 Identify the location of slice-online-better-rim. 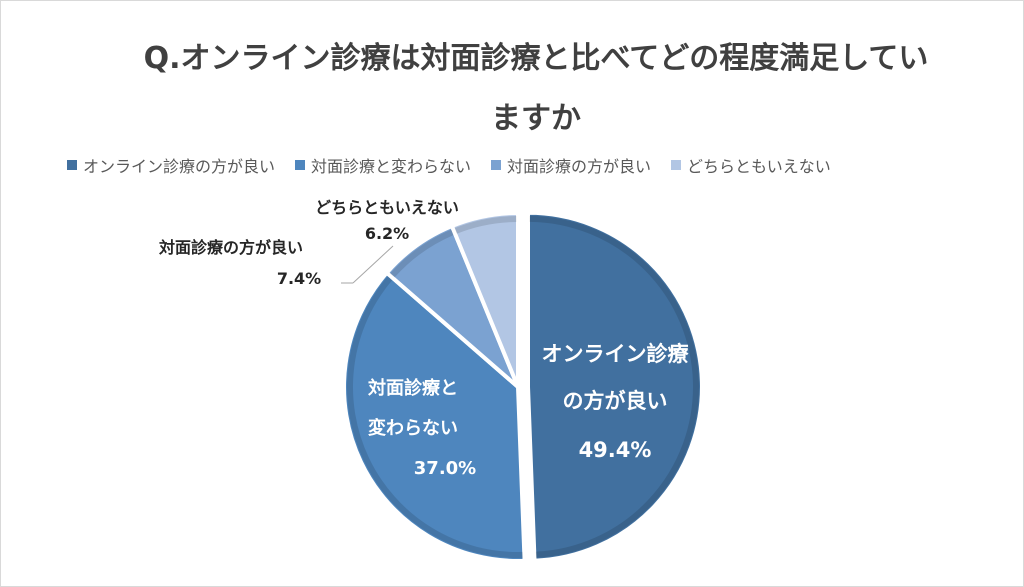
(614, 386).